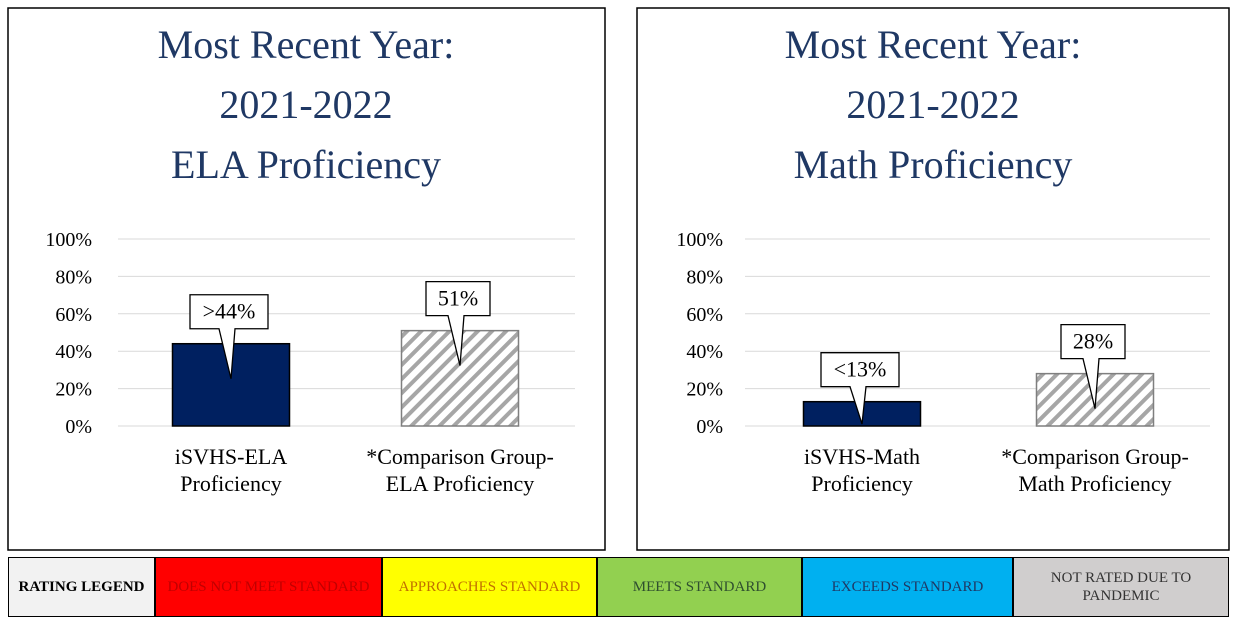  What do you see at coordinates (231, 470) in the screenshot?
I see `x-tick-label: iSVHS-ELA Proficiency` at bounding box center [231, 470].